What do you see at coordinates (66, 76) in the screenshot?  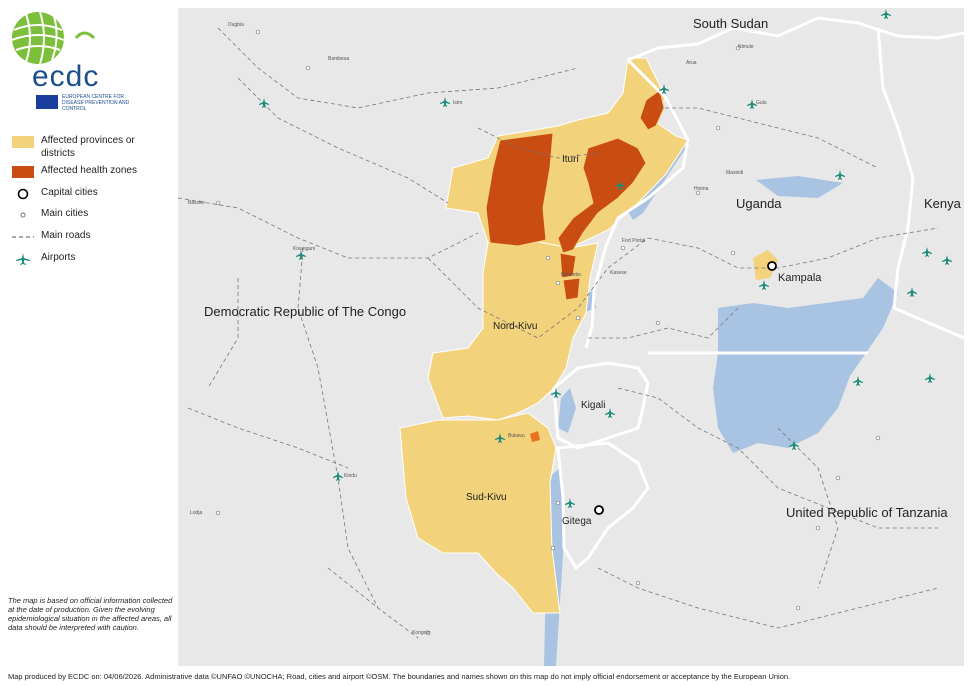 I see `ecdc-wordmark: ecdc` at bounding box center [66, 76].